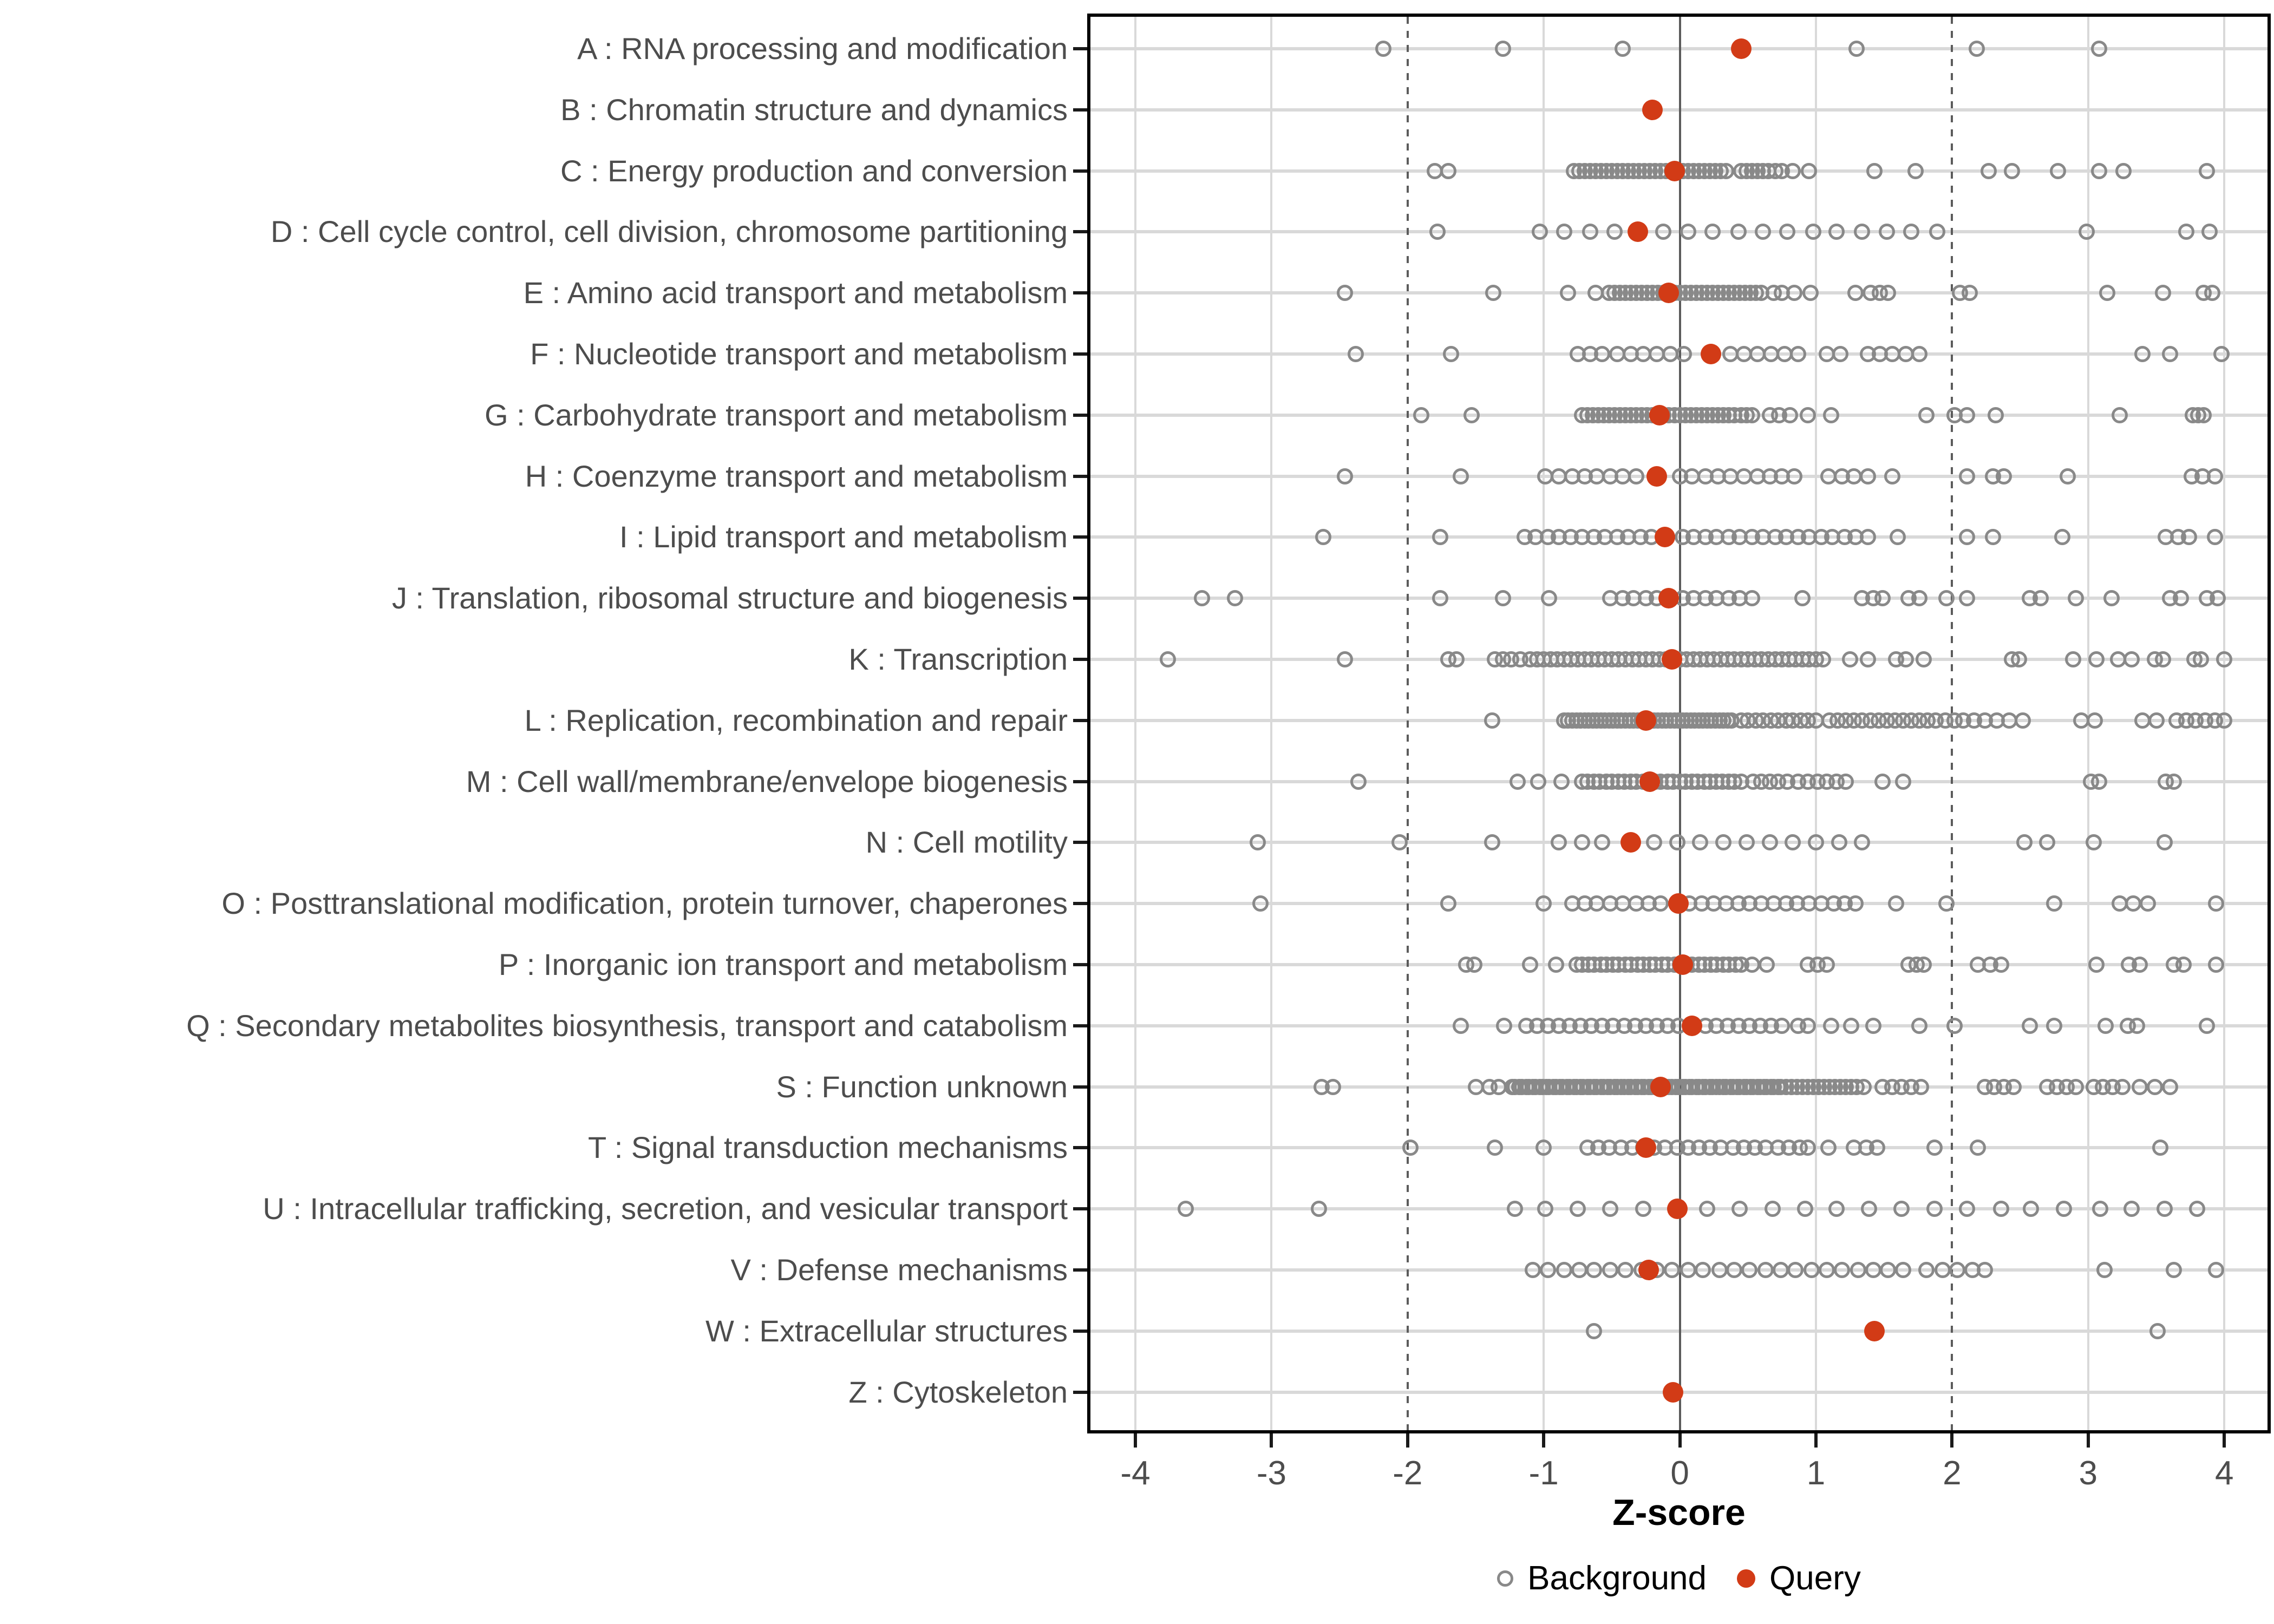 The image size is (2274, 1624). What do you see at coordinates (2088, 1473) in the screenshot?
I see `x-tick-label: 3` at bounding box center [2088, 1473].